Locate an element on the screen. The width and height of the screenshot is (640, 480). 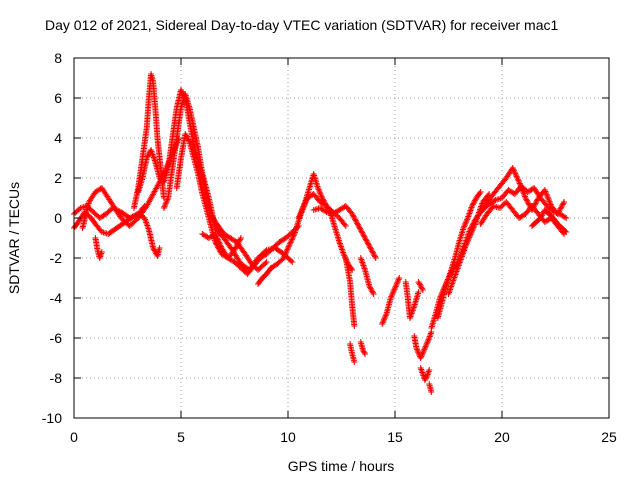
y-axis-label: SDTVAR / TECUs is located at coordinates (14, 238).